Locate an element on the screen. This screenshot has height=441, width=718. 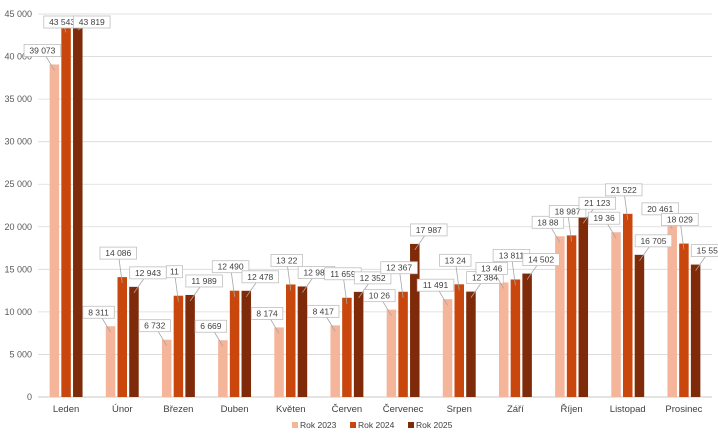
y-tick-label: 30 000 is located at coordinates (18, 142).